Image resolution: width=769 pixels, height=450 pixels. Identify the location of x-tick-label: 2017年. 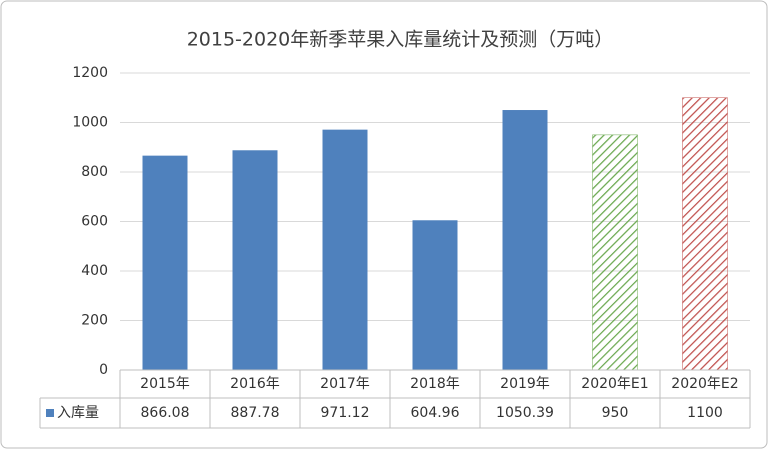
(345, 384).